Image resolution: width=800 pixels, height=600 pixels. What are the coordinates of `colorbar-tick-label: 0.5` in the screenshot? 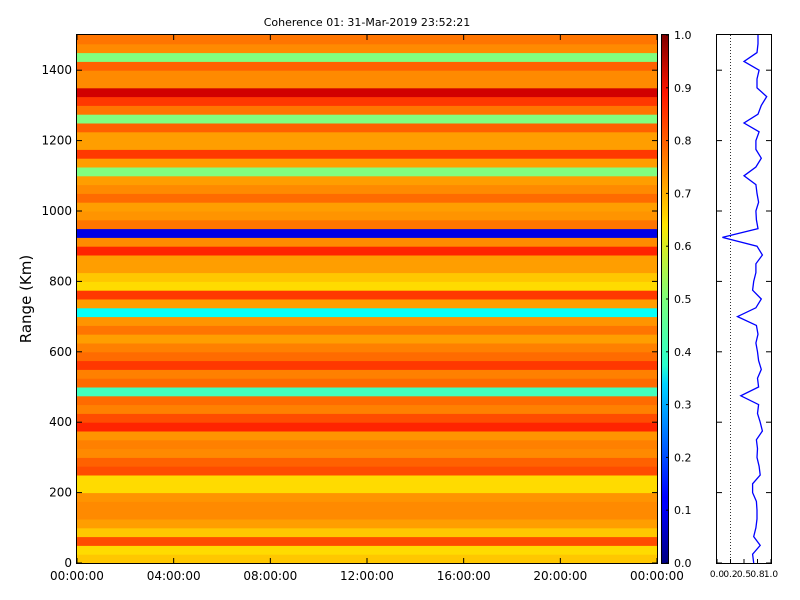 It's located at (683, 299).